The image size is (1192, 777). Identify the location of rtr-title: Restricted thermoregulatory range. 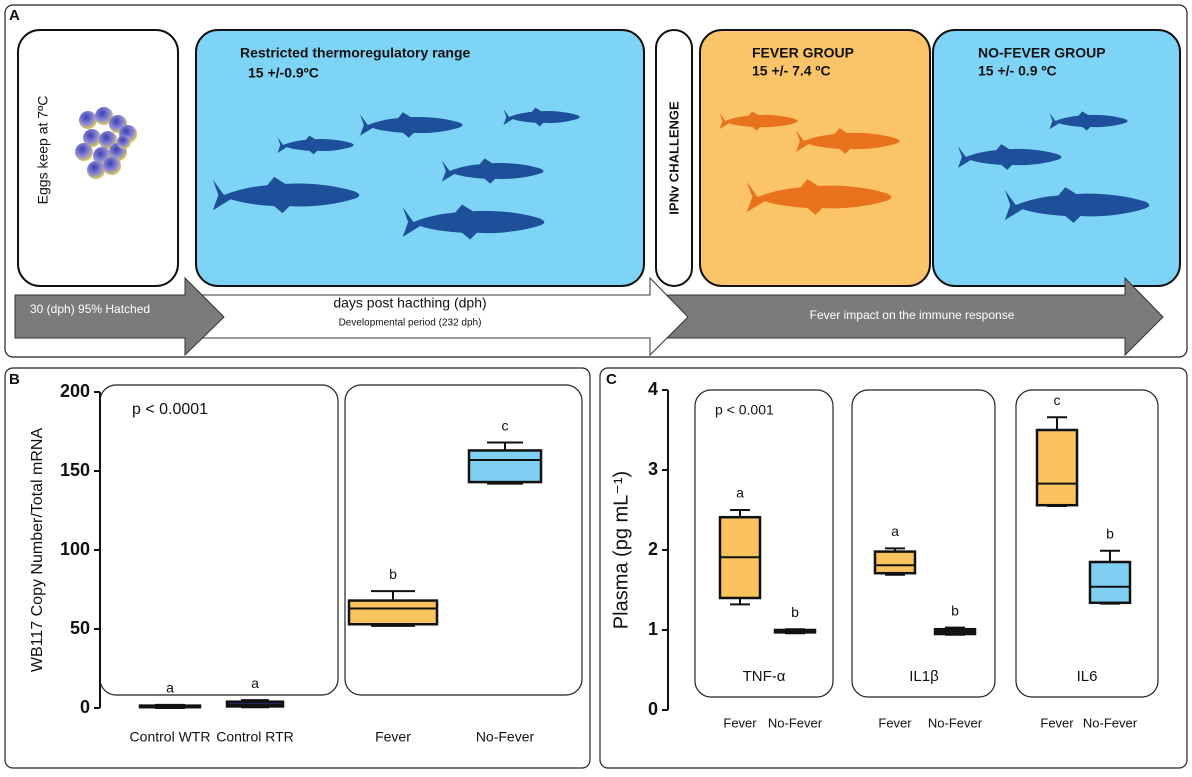
(355, 53).